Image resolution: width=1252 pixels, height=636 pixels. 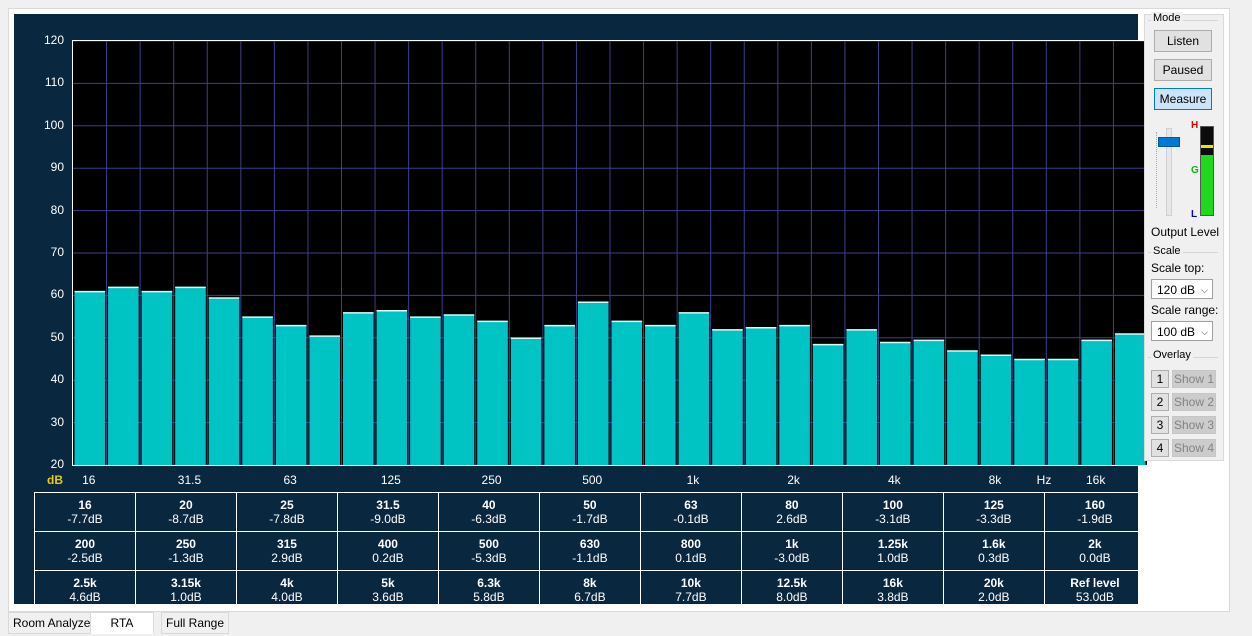 What do you see at coordinates (1194, 448) in the screenshot?
I see `show-overlay-4-button: Show 4` at bounding box center [1194, 448].